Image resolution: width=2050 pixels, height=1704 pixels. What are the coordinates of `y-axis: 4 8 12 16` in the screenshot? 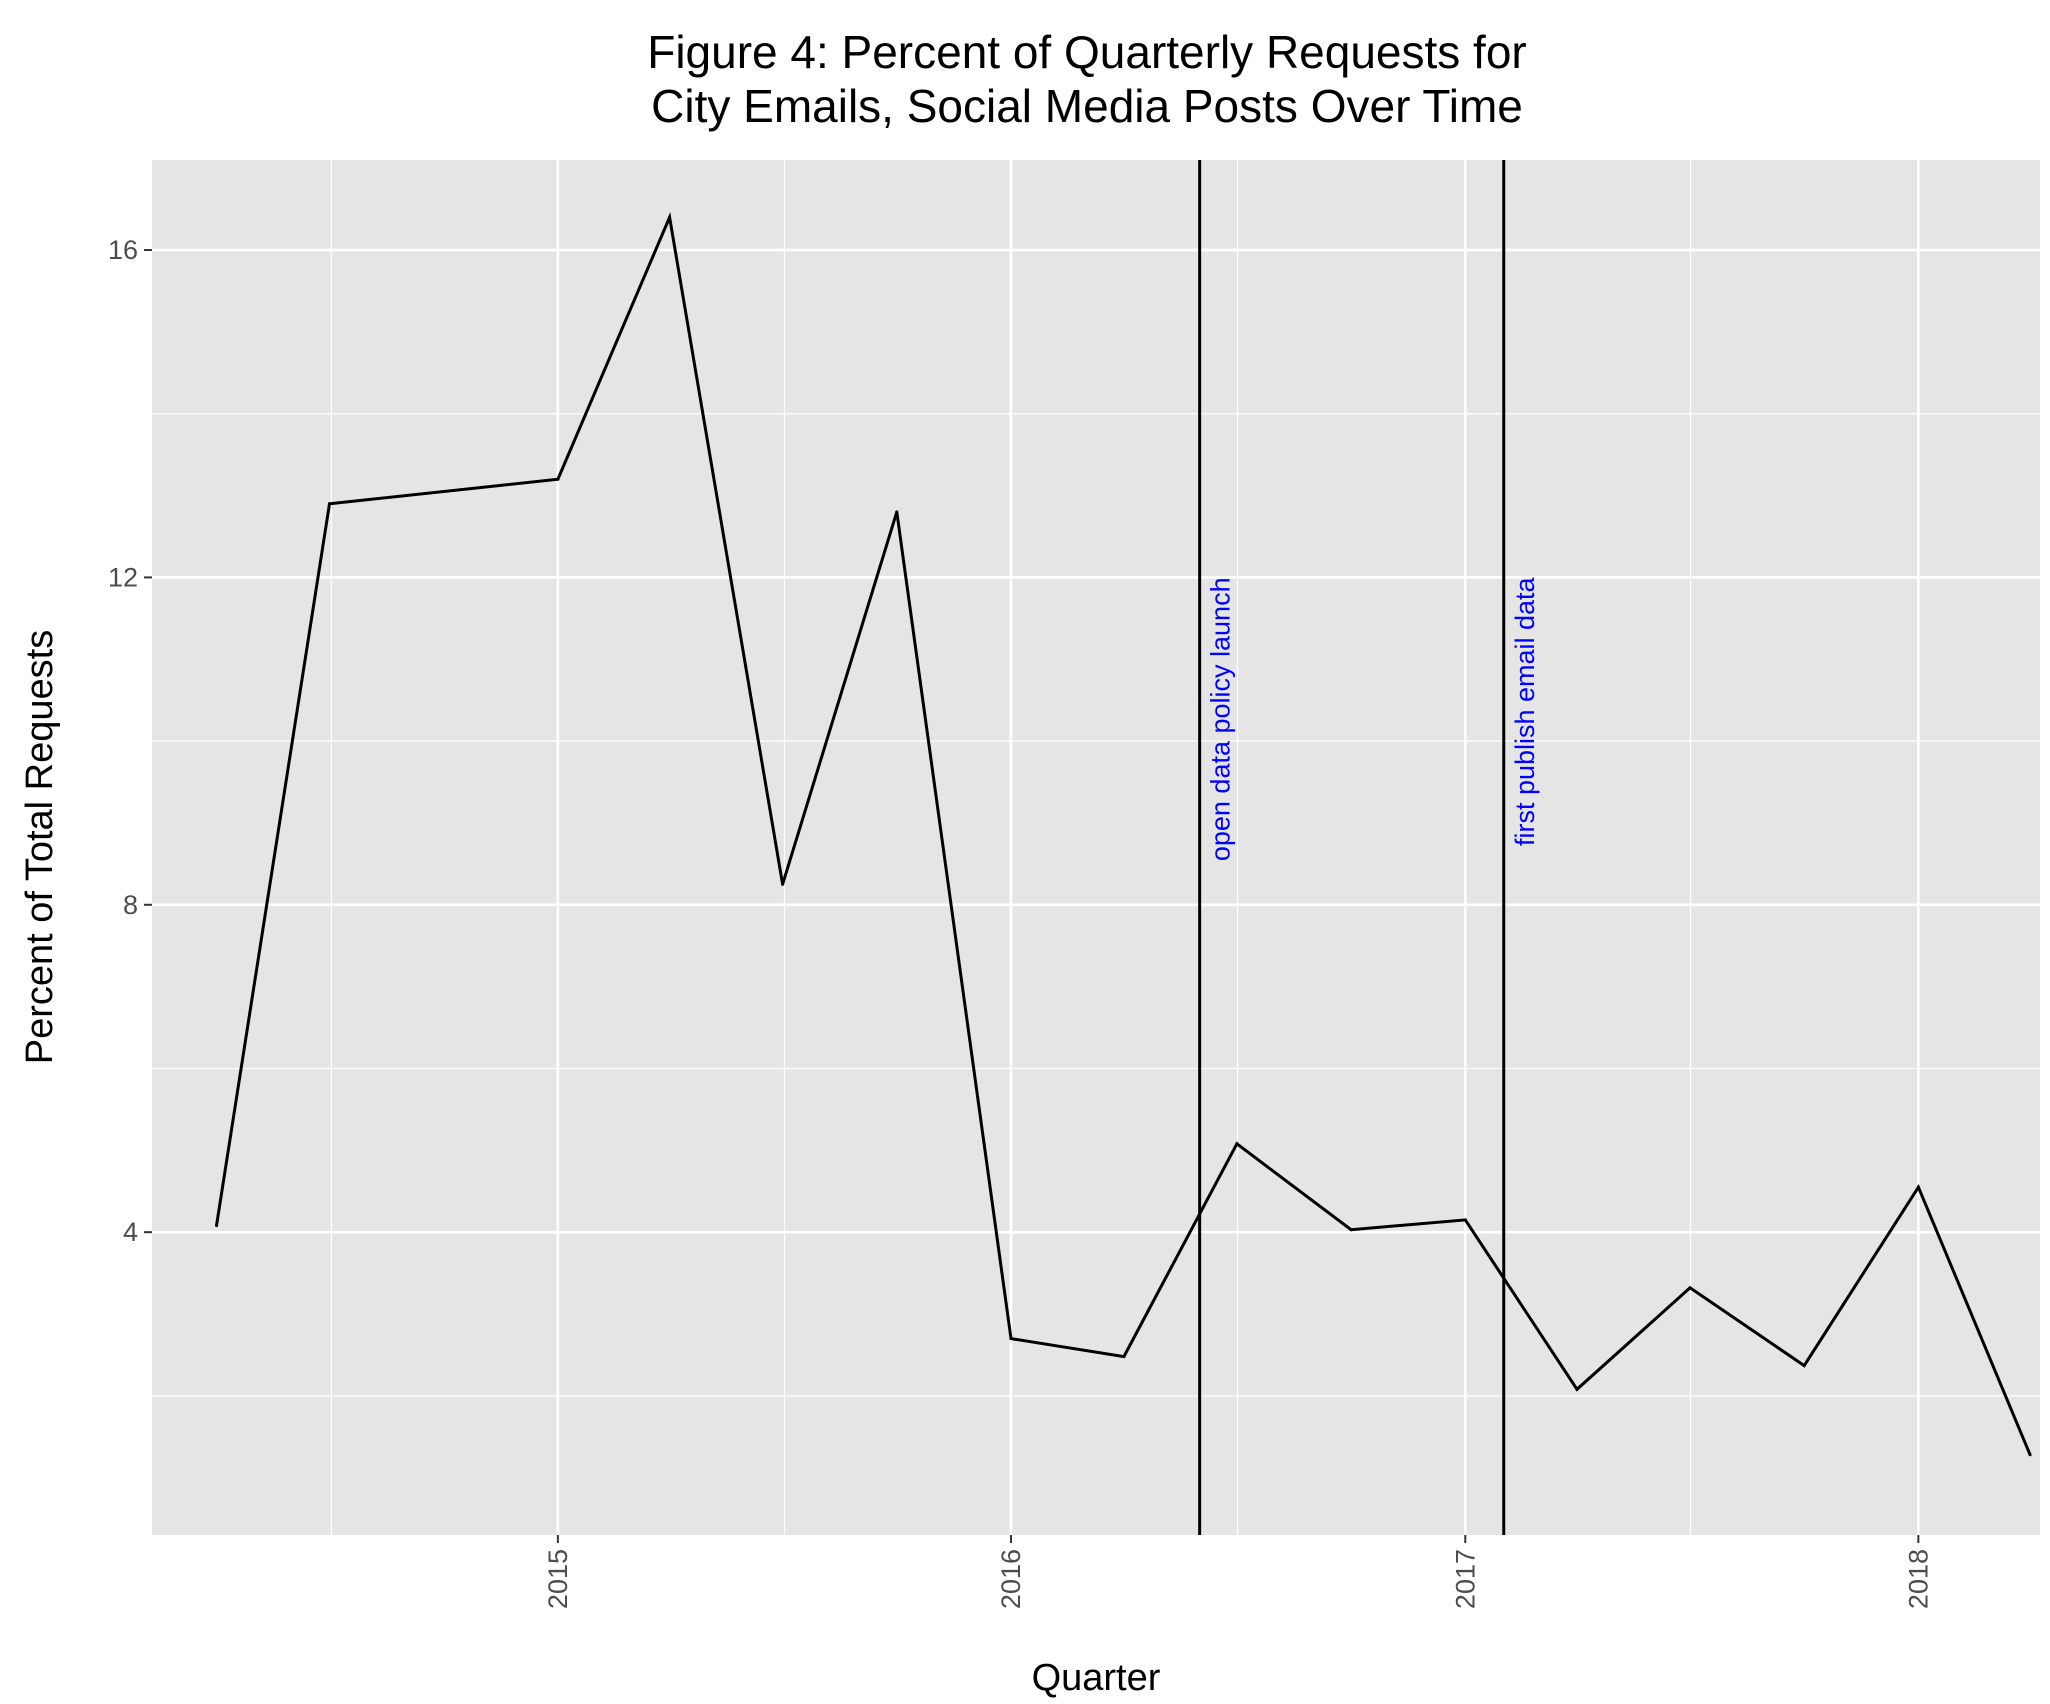 It's located at (130, 741).